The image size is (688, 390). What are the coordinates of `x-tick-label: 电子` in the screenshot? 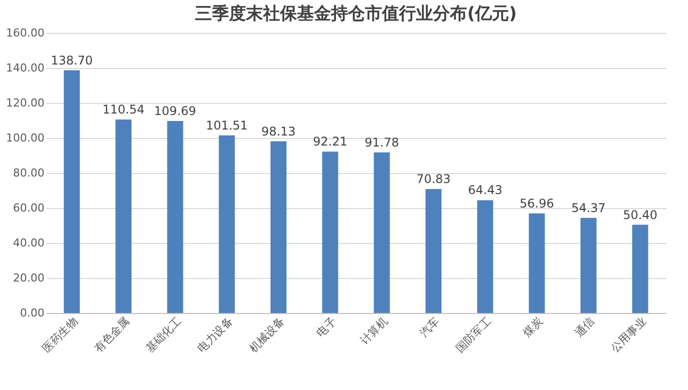 It's located at (326, 327).